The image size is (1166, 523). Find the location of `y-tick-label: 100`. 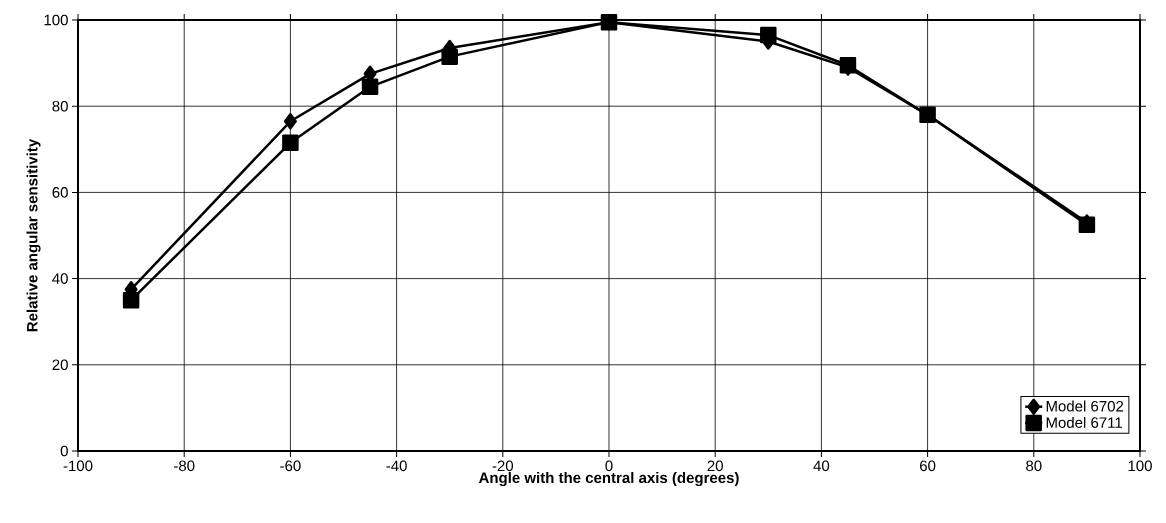

y-tick-label: 100 is located at coordinates (56, 20).